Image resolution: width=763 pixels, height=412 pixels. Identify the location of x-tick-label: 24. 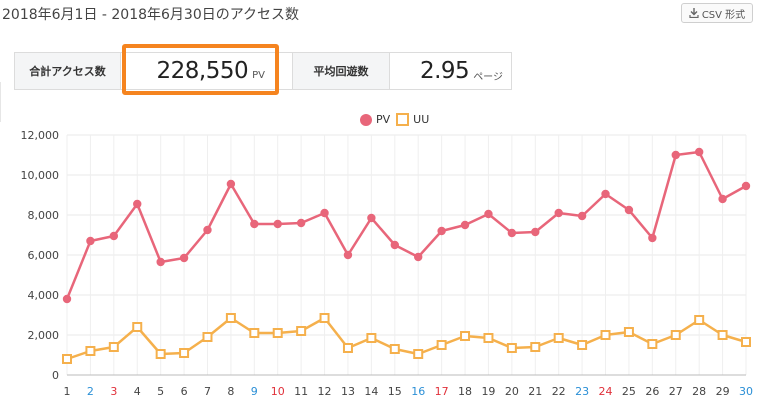
(606, 391).